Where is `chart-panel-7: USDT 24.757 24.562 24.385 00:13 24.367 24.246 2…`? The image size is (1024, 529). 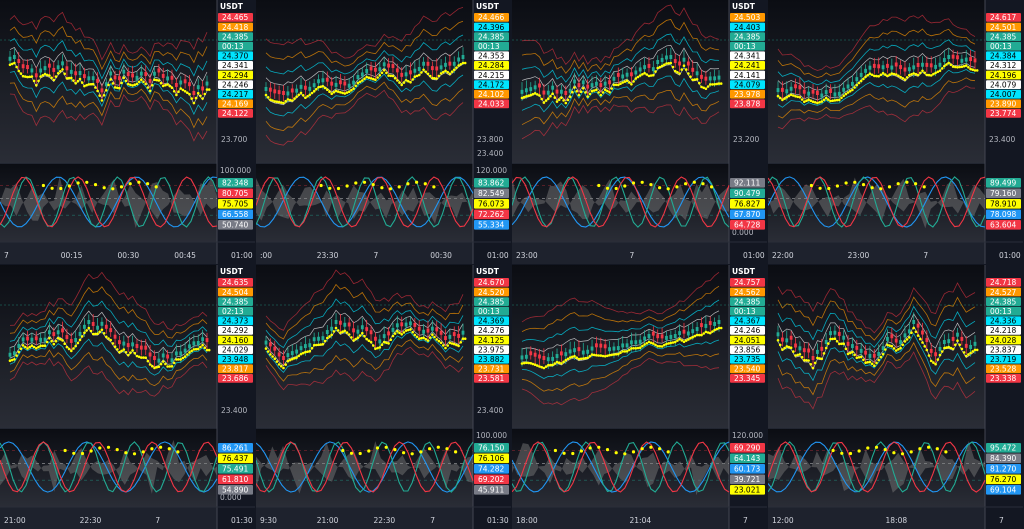 chart-panel-7: USDT 24.757 24.562 24.385 00:13 24.367 24.246 2… is located at coordinates (639, 397).